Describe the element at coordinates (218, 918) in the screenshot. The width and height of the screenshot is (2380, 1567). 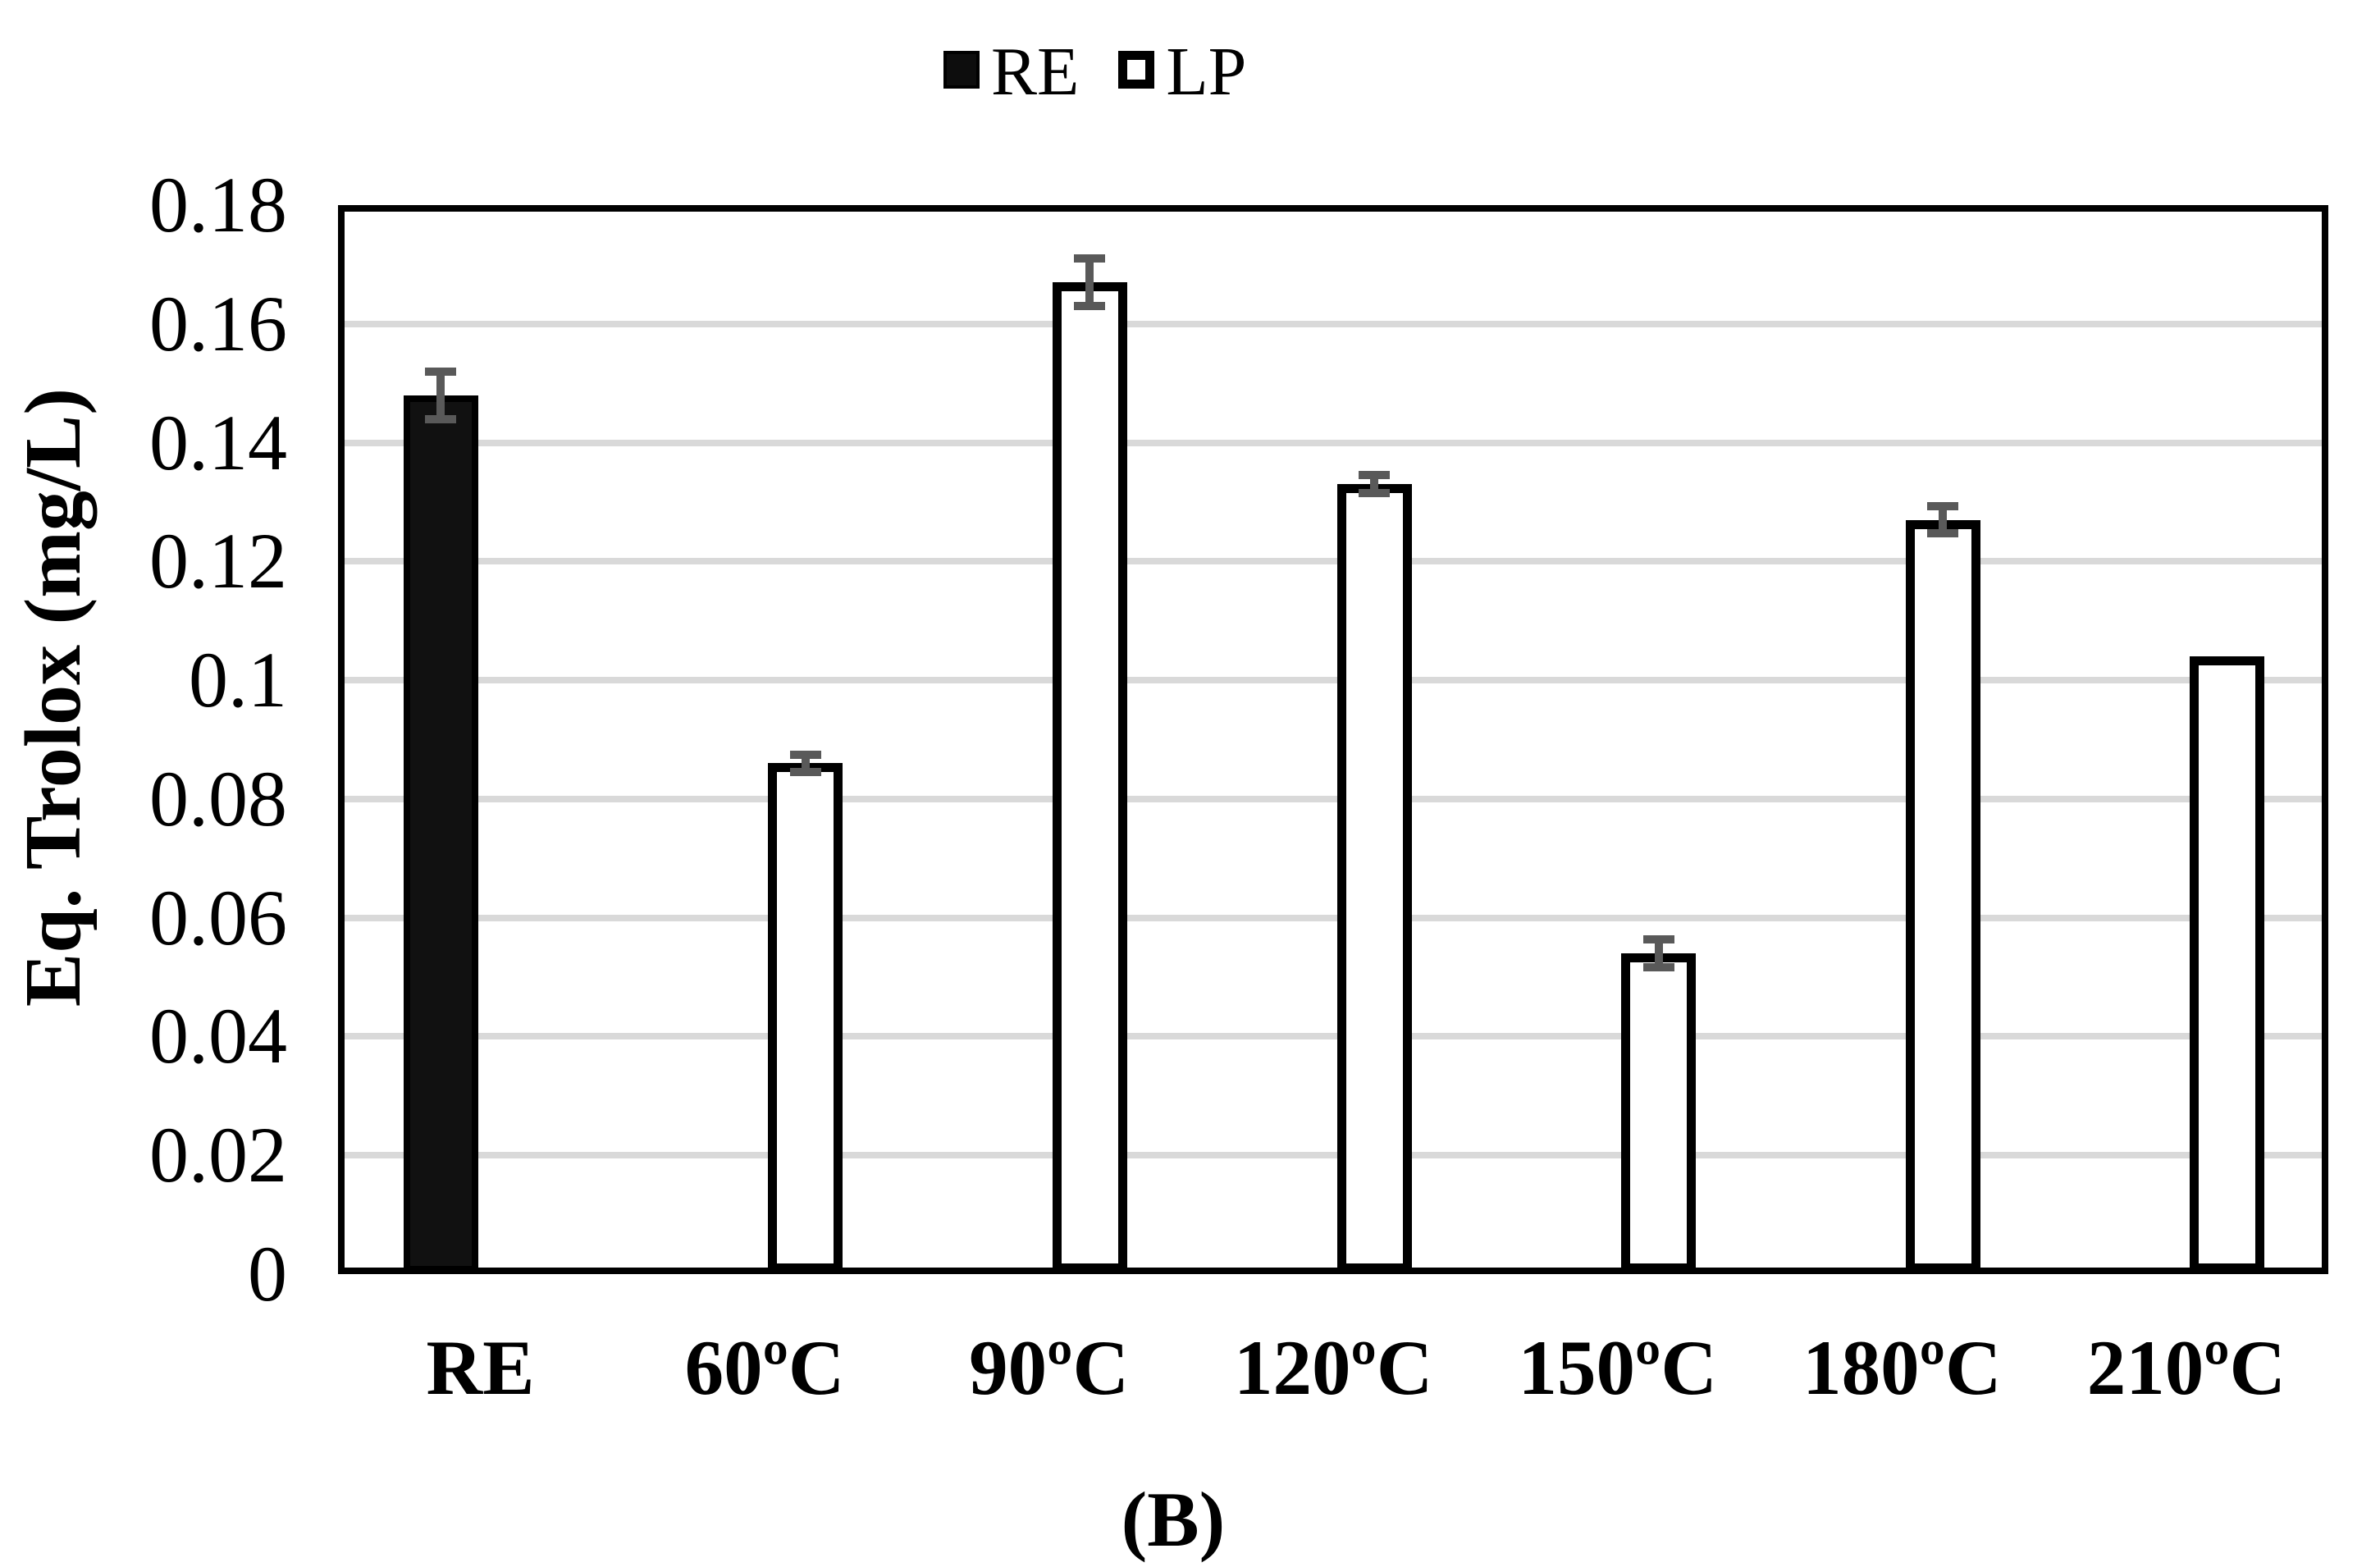
I see `y-tick-label: 0.06` at that location.